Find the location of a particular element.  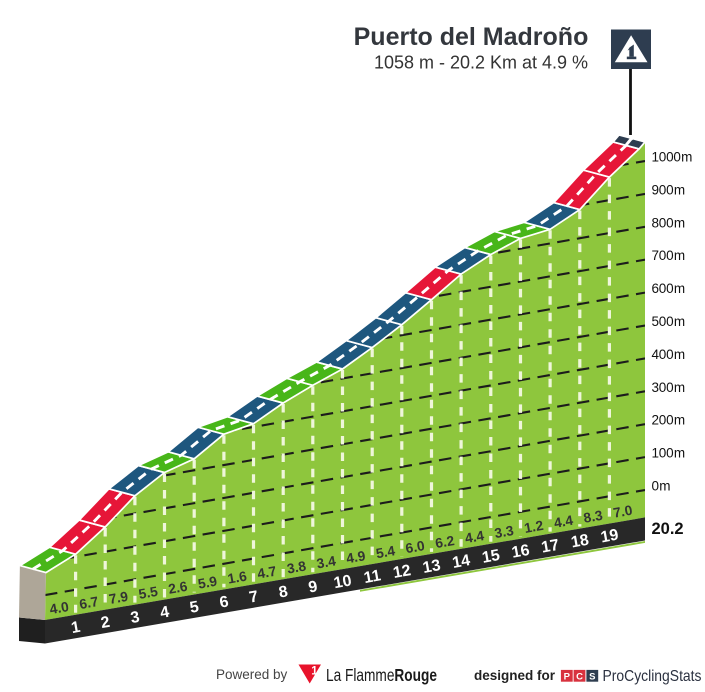

svg-text: 0m is located at coordinates (661, 486).